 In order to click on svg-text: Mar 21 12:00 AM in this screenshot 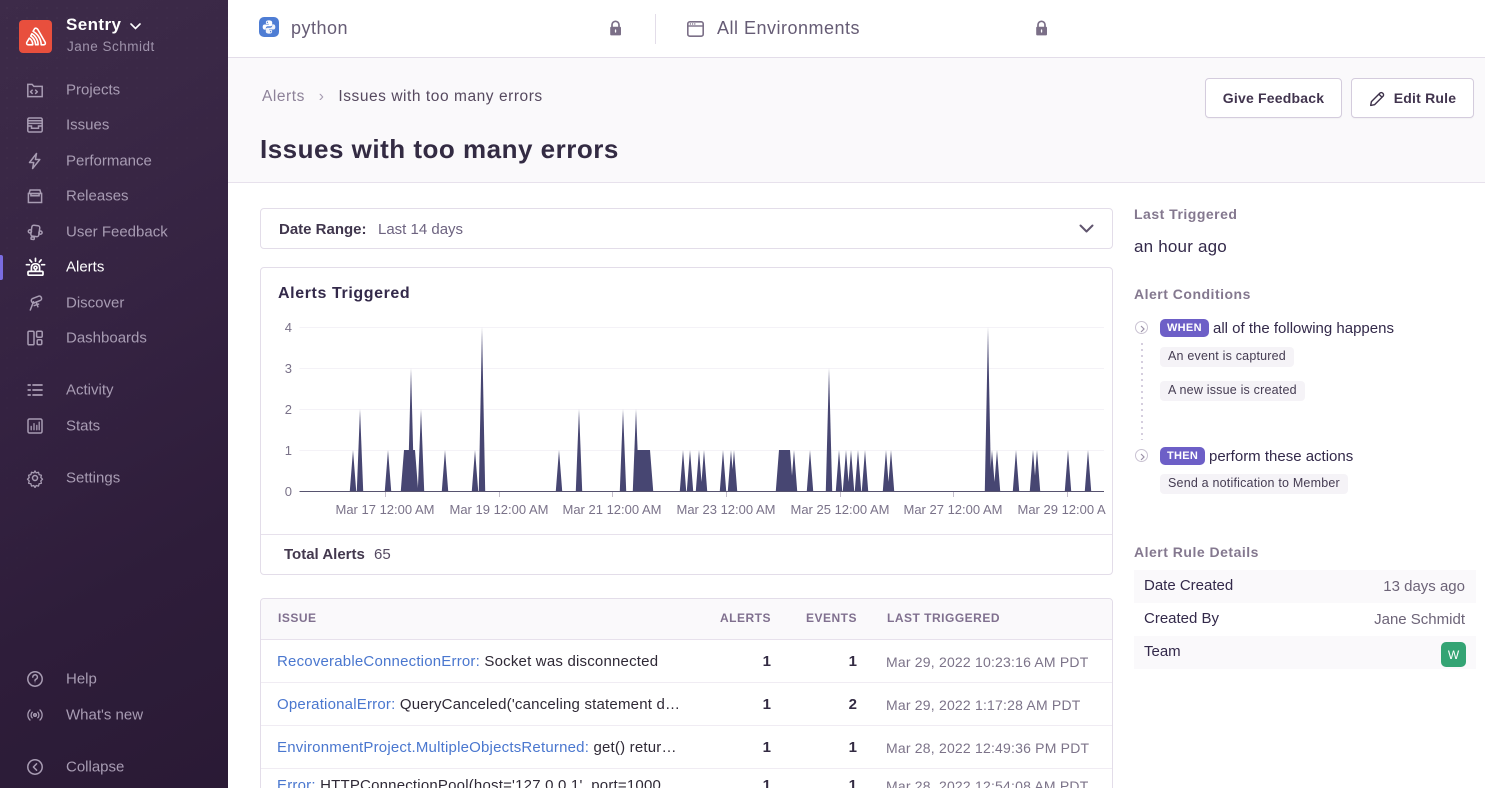, I will do `click(612, 509)`.